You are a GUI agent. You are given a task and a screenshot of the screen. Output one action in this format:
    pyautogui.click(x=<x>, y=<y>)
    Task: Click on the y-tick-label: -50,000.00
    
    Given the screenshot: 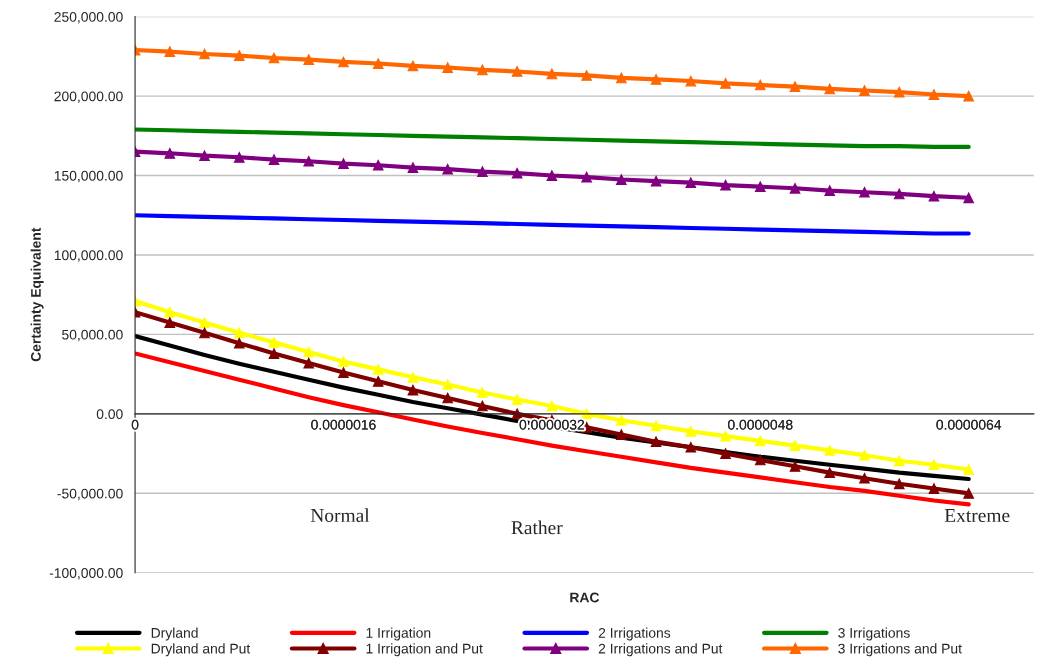 What is the action you would take?
    pyautogui.click(x=90, y=494)
    